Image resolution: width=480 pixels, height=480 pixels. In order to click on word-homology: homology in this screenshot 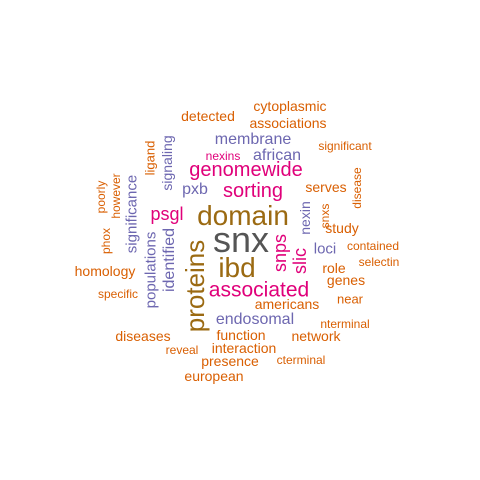, I will do `click(105, 271)`.